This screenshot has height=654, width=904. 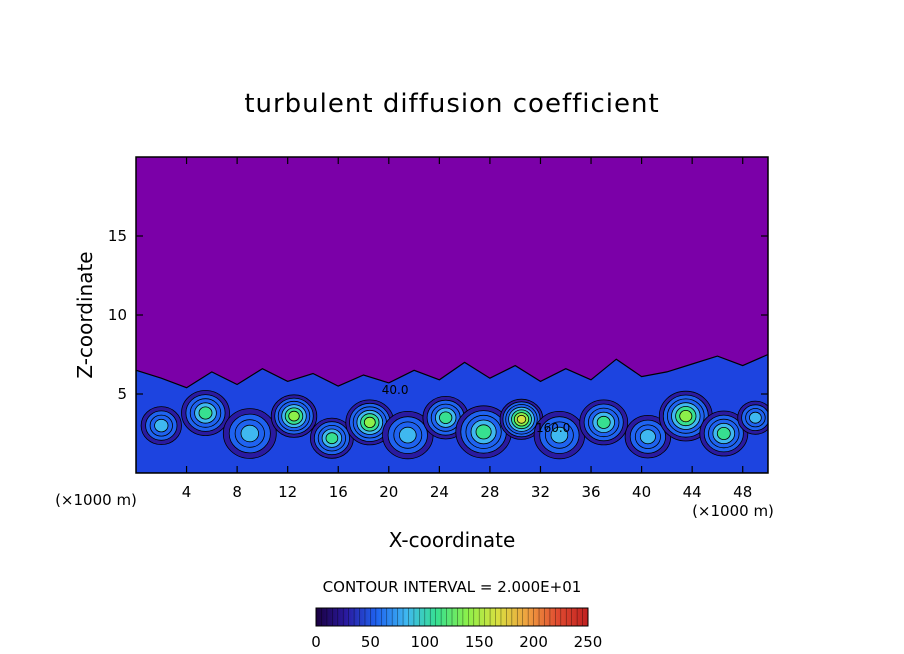 I want to click on x-tick-label: 12, so click(x=287, y=492).